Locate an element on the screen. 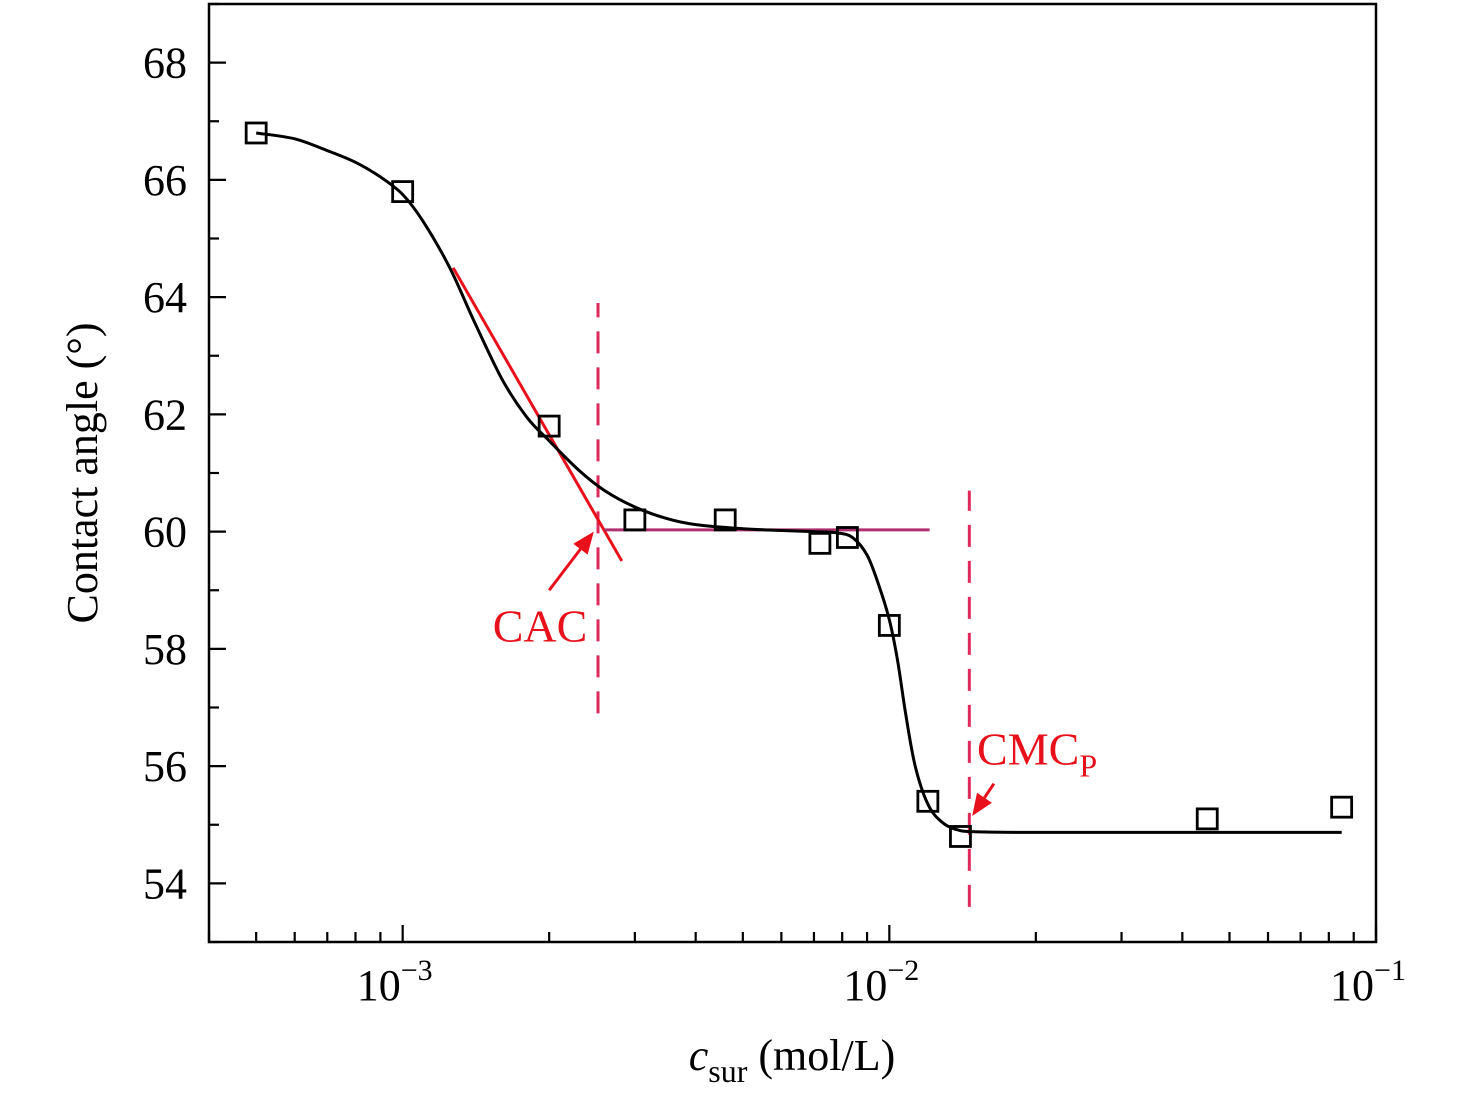  x-axis-title-rest: (mol/L) is located at coordinates (821, 1055).